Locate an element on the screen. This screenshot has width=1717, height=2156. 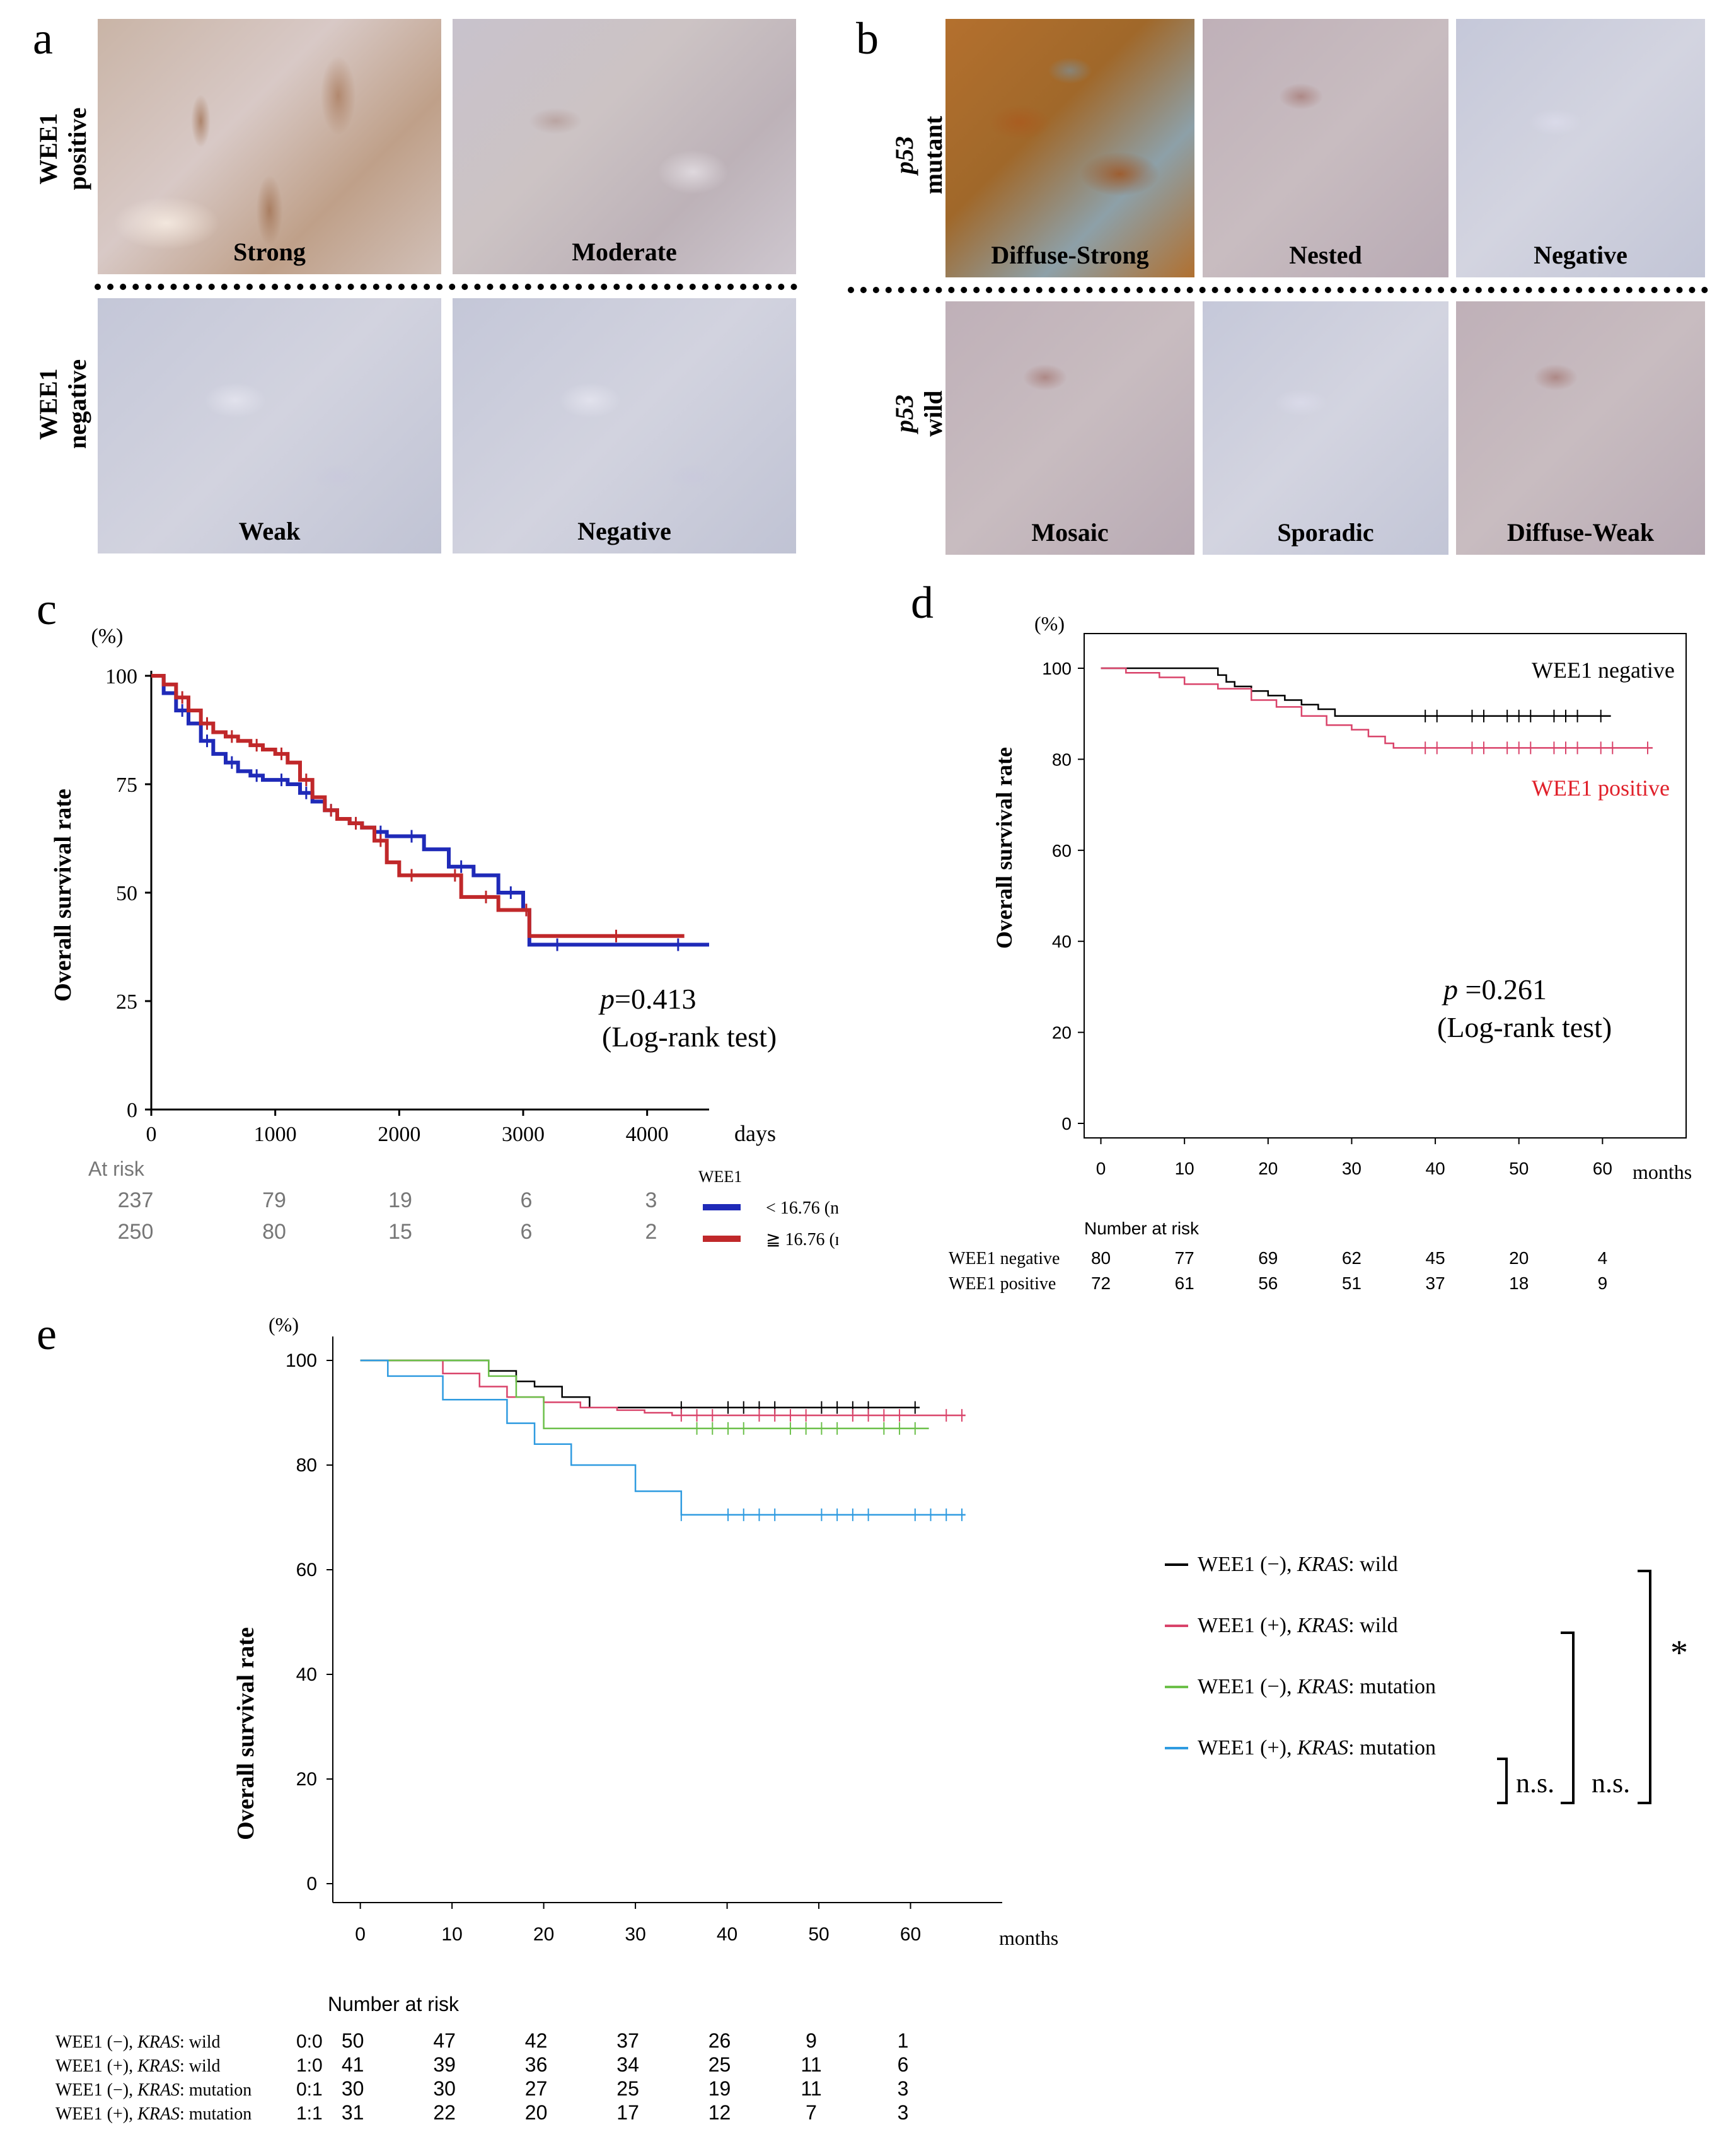
micrograph-caption: Diffuse-Weak is located at coordinates (1580, 532).